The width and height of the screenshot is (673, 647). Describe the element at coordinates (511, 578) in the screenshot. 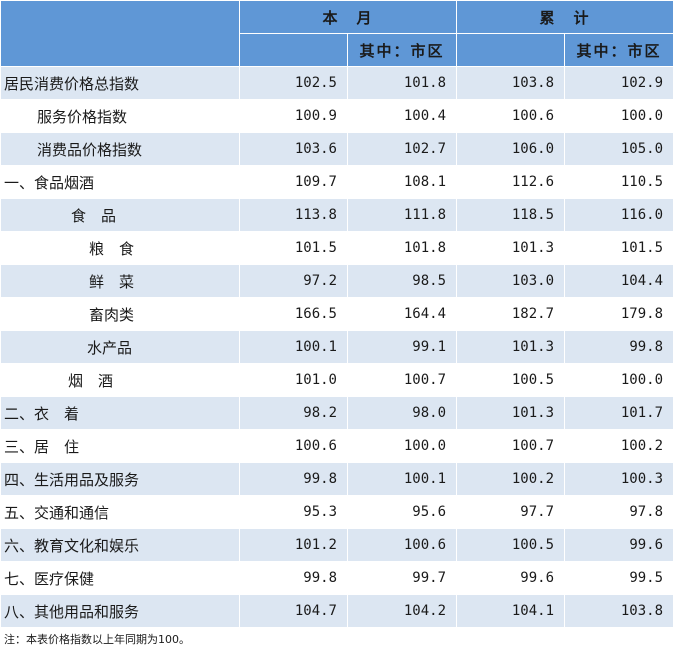

I see `cell-cumulative: 99.6` at that location.